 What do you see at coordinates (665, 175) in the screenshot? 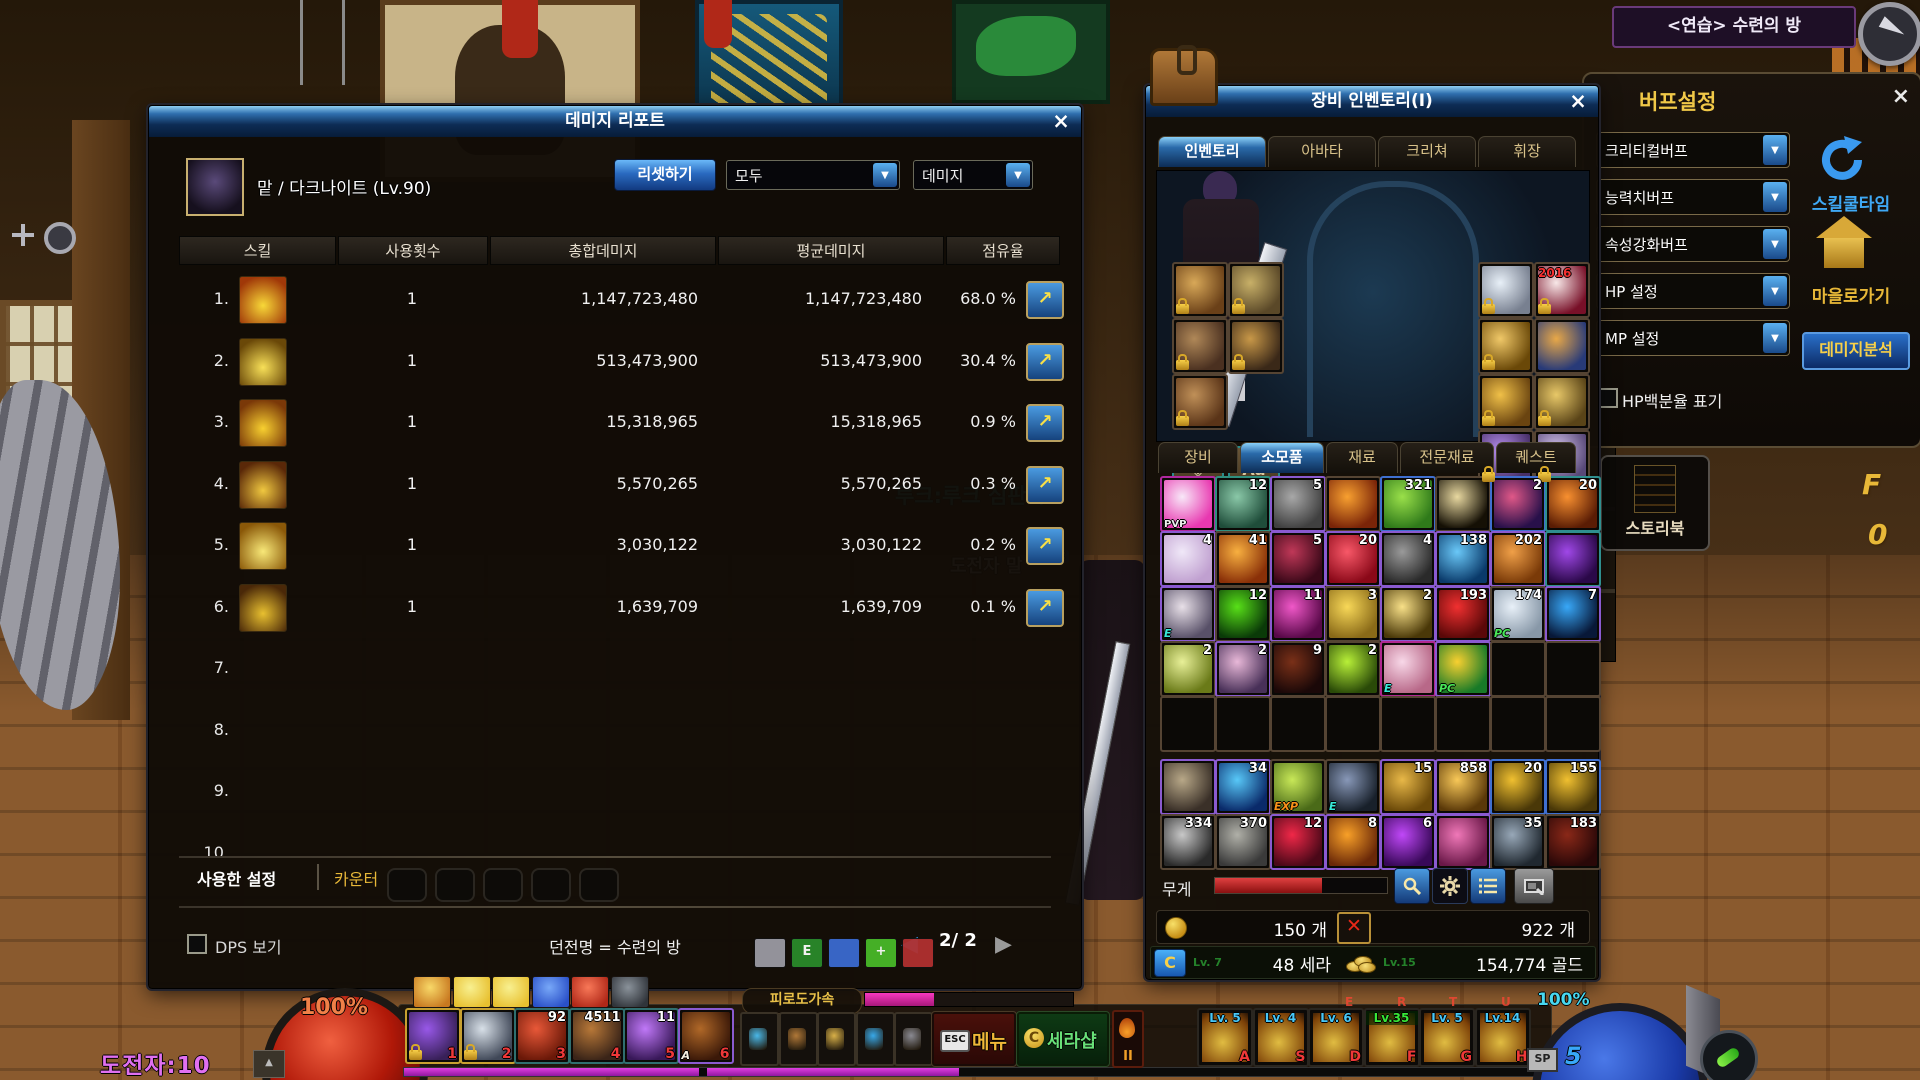
I see `reset-button: 리셋하기` at bounding box center [665, 175].